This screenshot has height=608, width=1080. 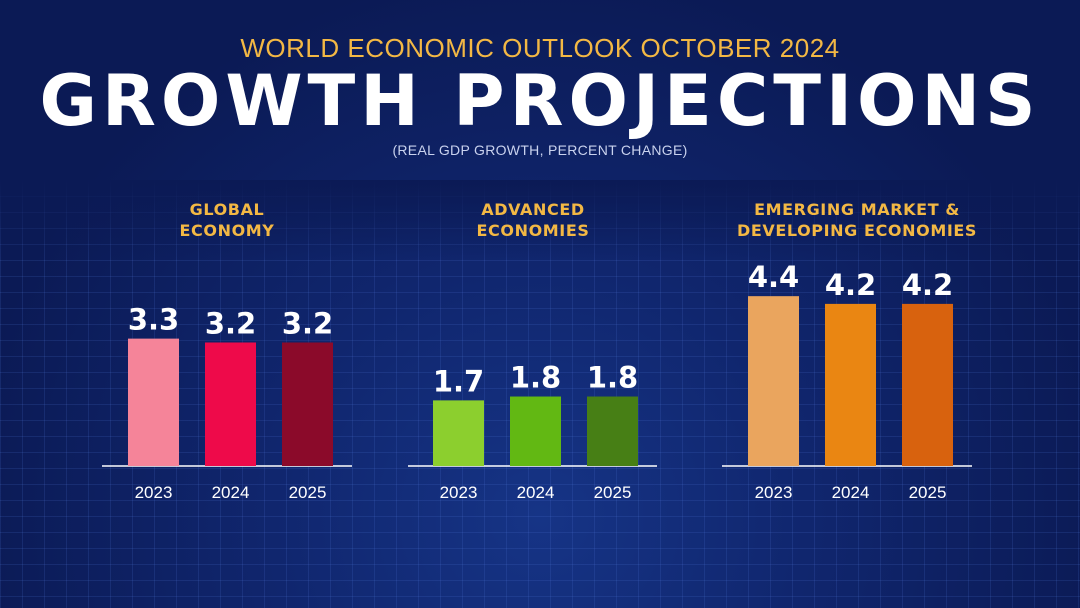 I want to click on panel-title-emerging: EMERGING MARKET & DEVELOPING ECONOMIES, so click(x=857, y=220).